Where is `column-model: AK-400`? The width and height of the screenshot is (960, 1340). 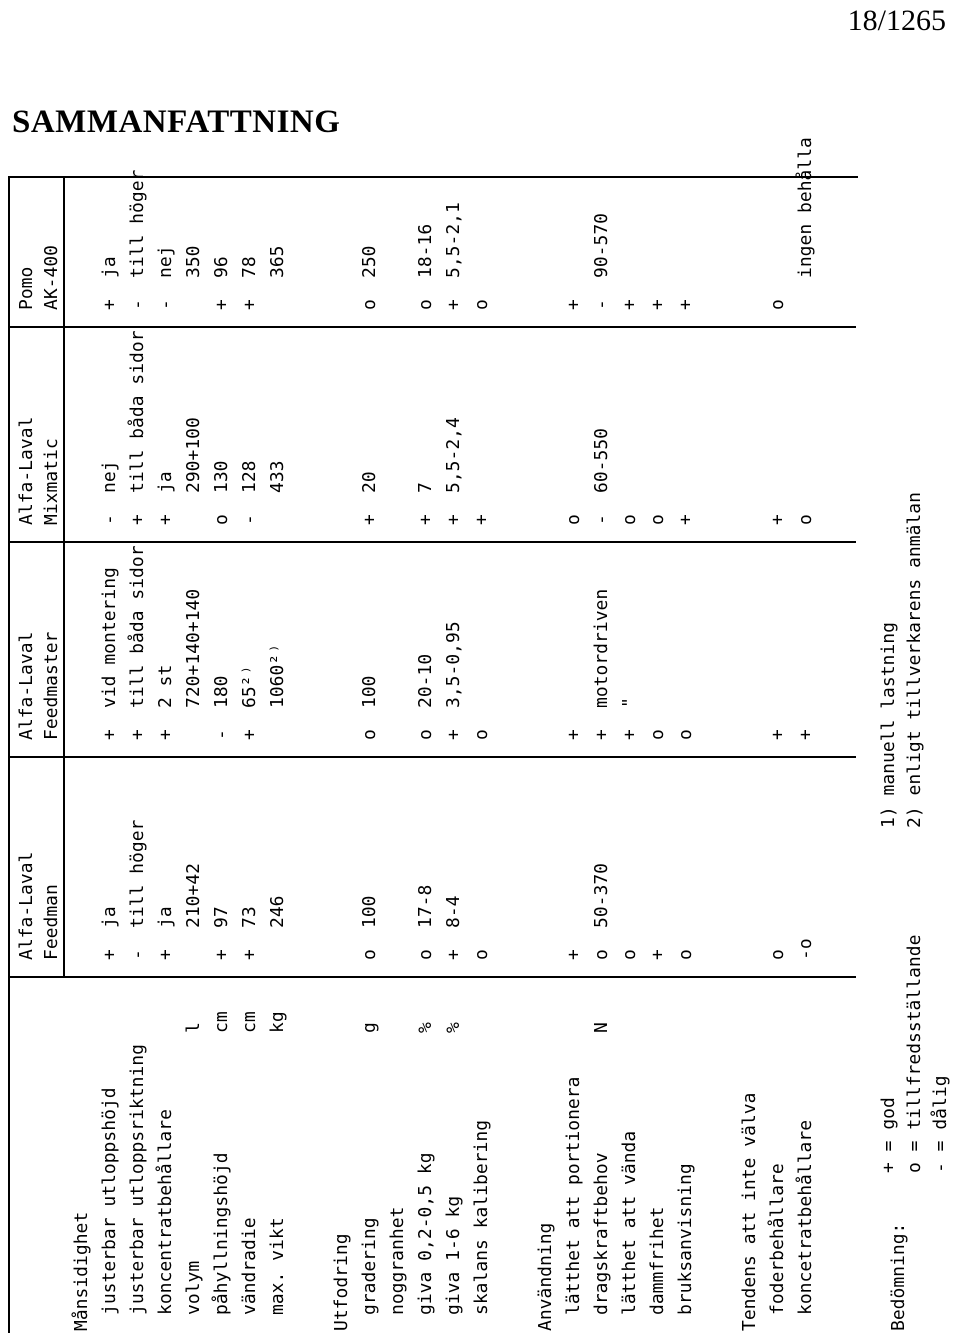 column-model: AK-400 is located at coordinates (51, 277).